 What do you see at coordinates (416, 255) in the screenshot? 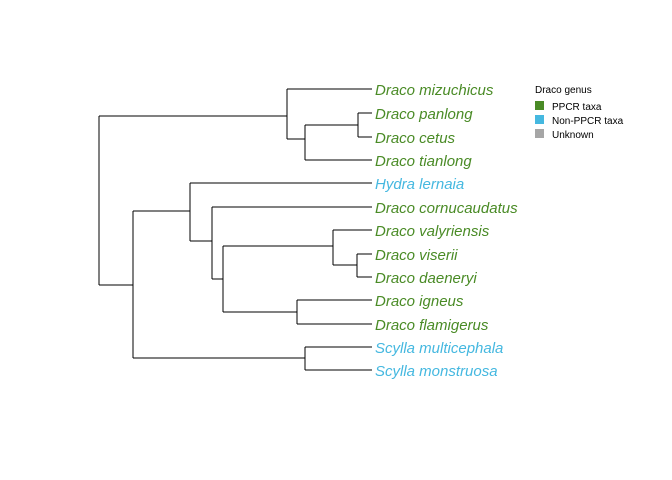
I see `tip-label: Draco viserii` at bounding box center [416, 255].